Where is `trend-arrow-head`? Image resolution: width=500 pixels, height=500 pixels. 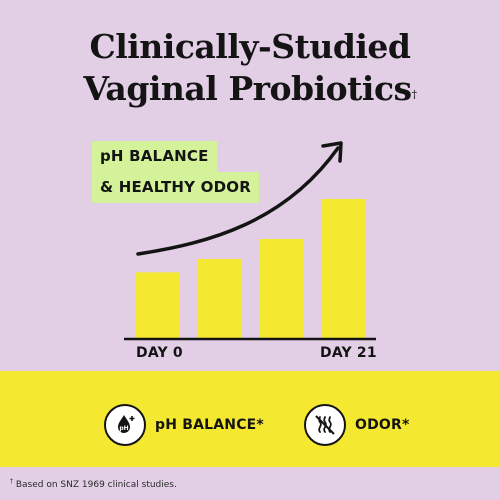
trend-arrow-head is located at coordinates (332, 152).